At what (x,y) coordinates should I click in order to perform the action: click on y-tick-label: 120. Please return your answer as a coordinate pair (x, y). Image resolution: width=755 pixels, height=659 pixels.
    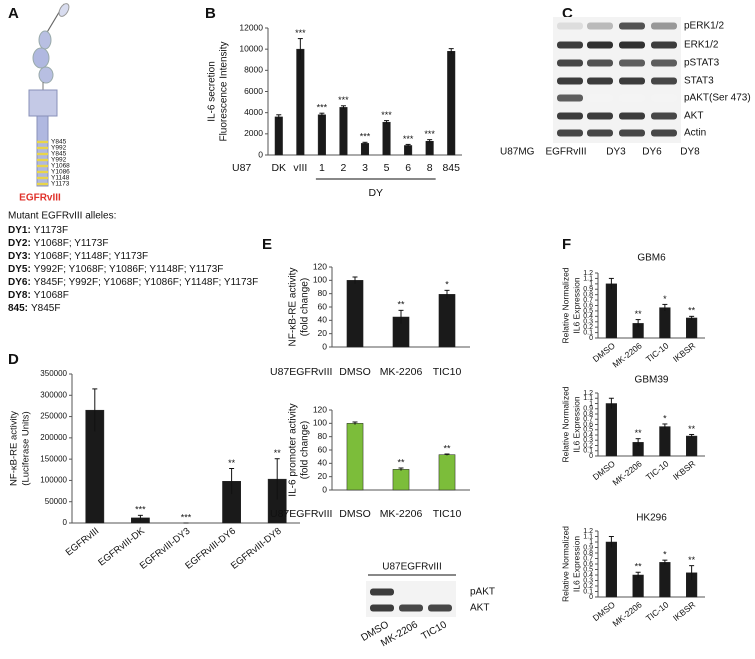
    Looking at the image, I should click on (320, 266).